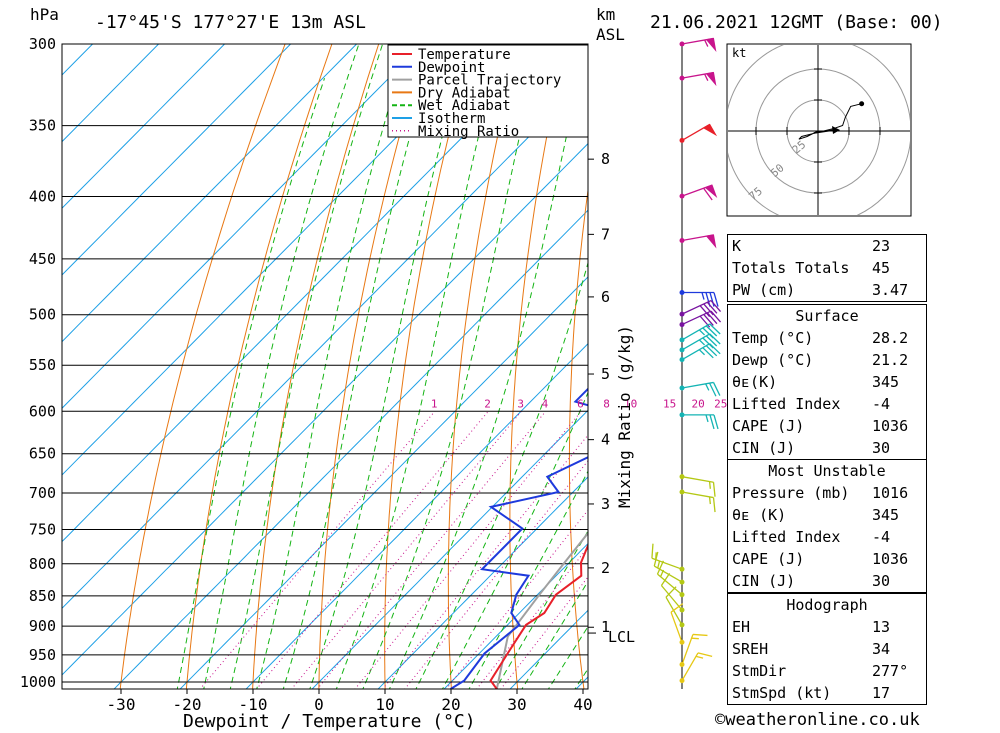 Image resolution: width=1000 pixels, height=733 pixels. Describe the element at coordinates (42, 196) in the screenshot. I see `pressure-tick-label: 400` at that location.